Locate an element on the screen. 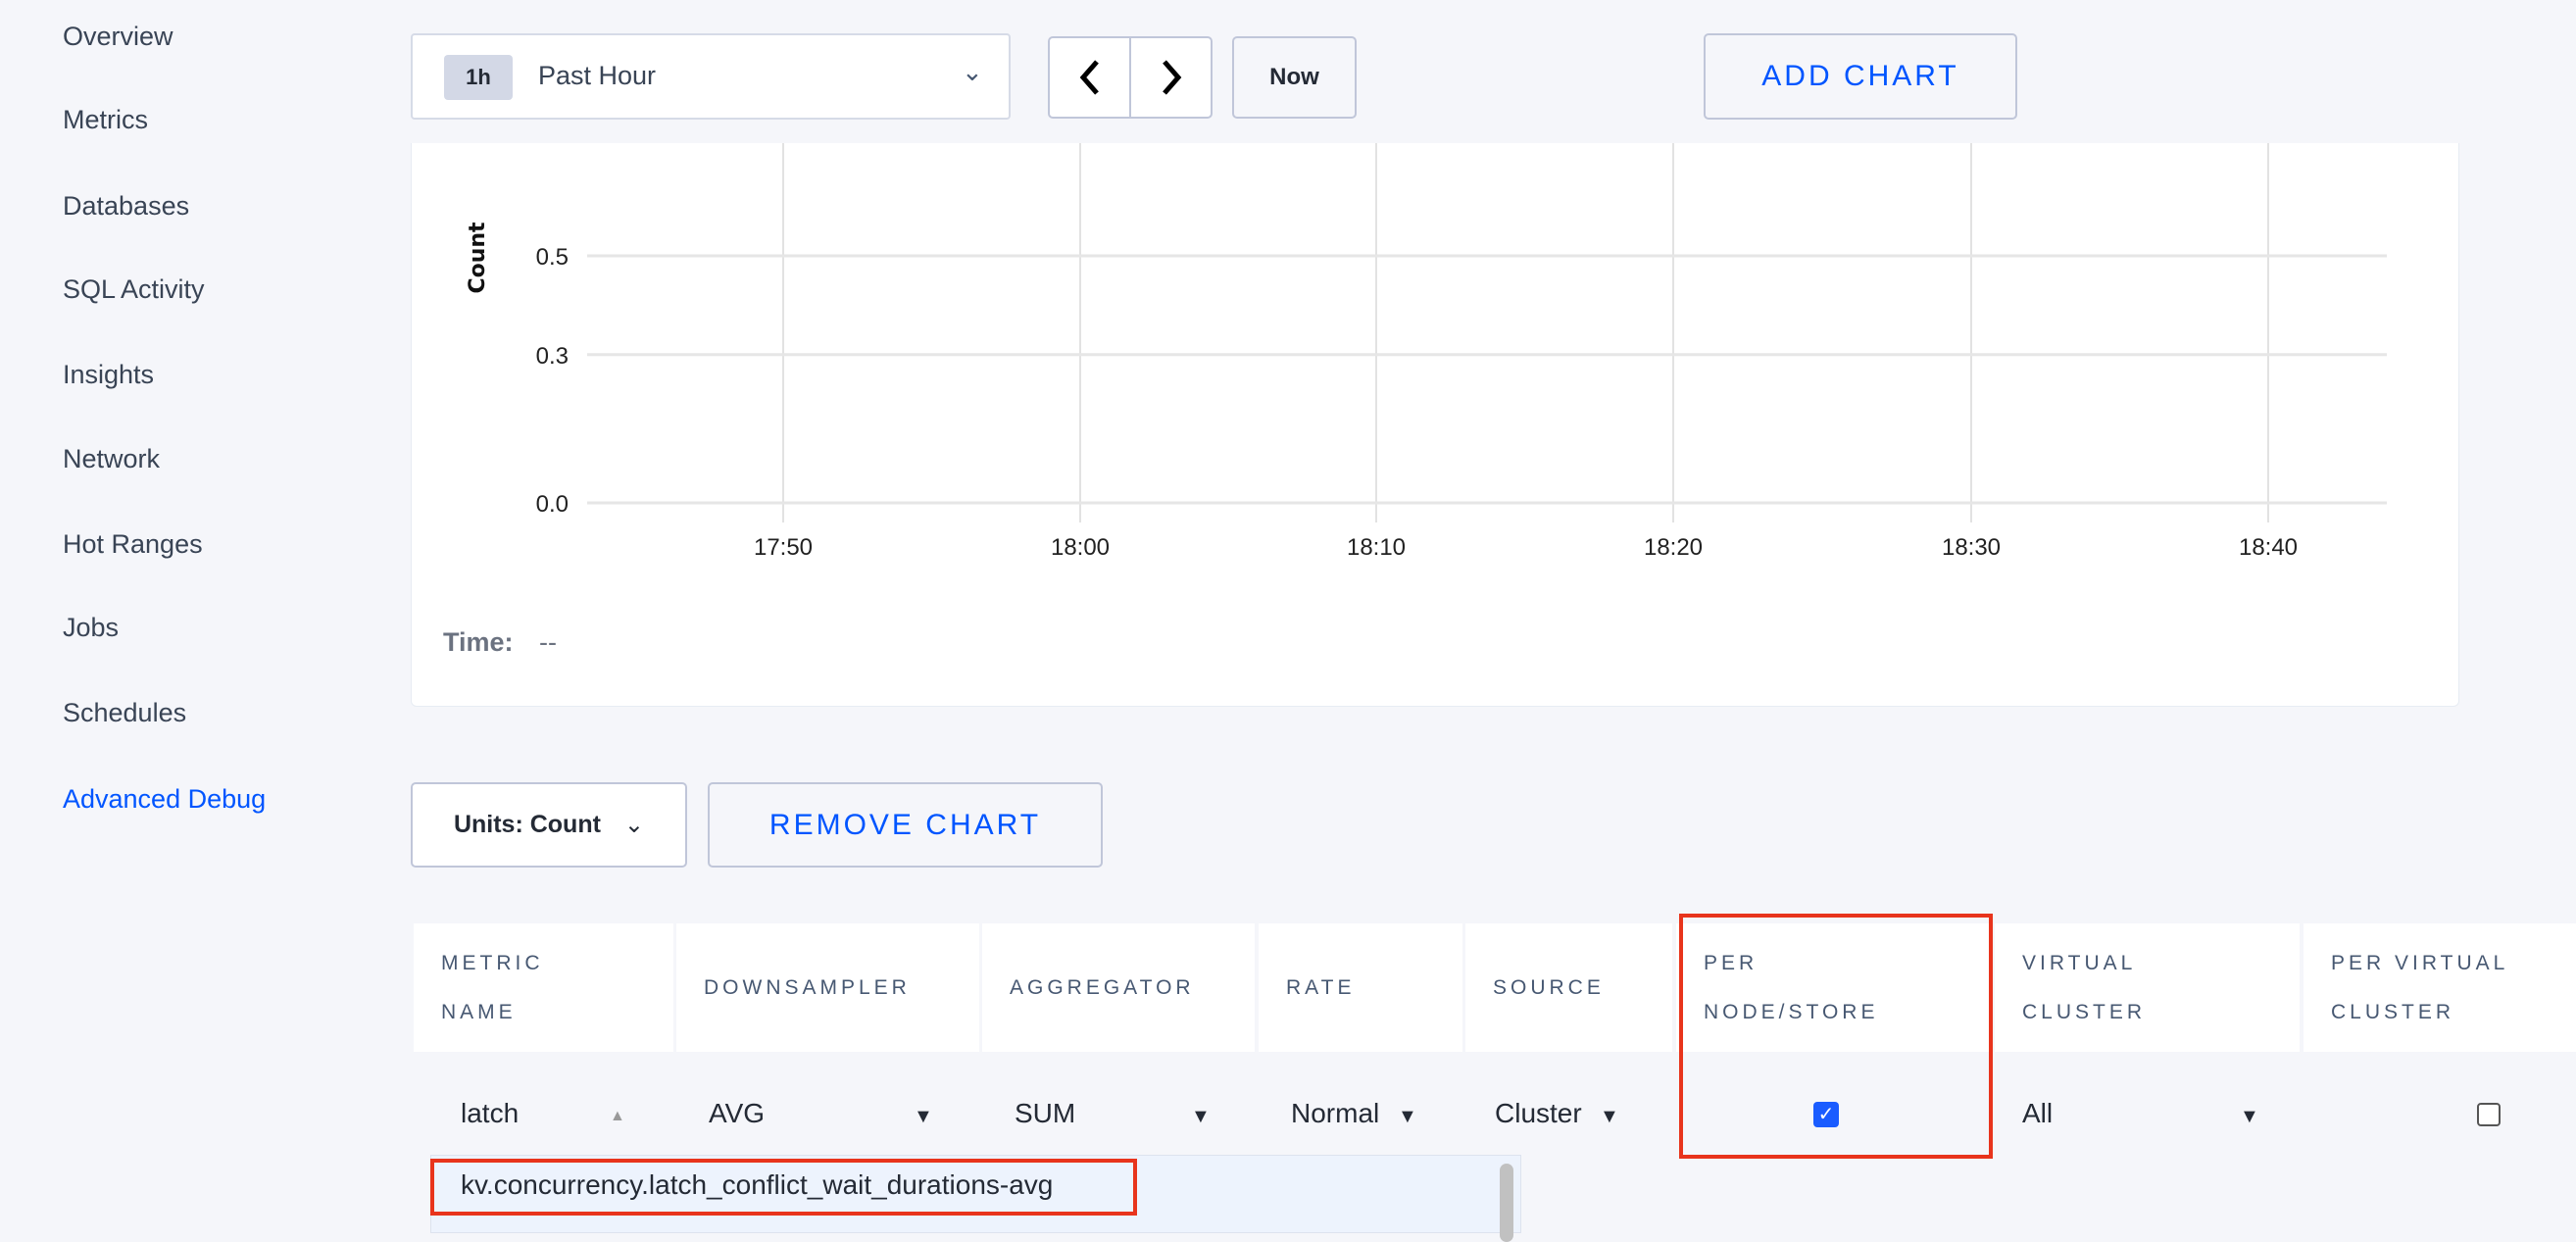 This screenshot has width=2576, height=1242. y-tick-label: 0.5 is located at coordinates (552, 258).